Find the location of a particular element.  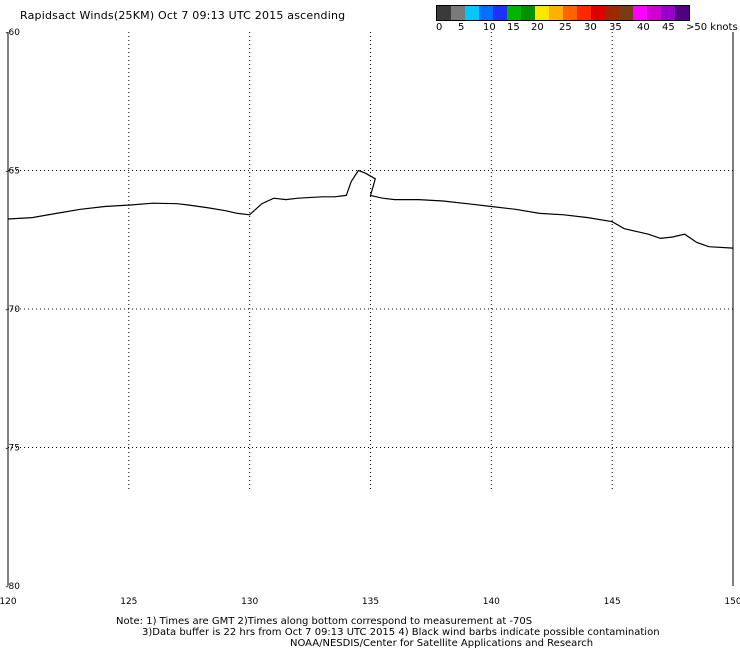

x-tick-label: 135 is located at coordinates (370, 602).